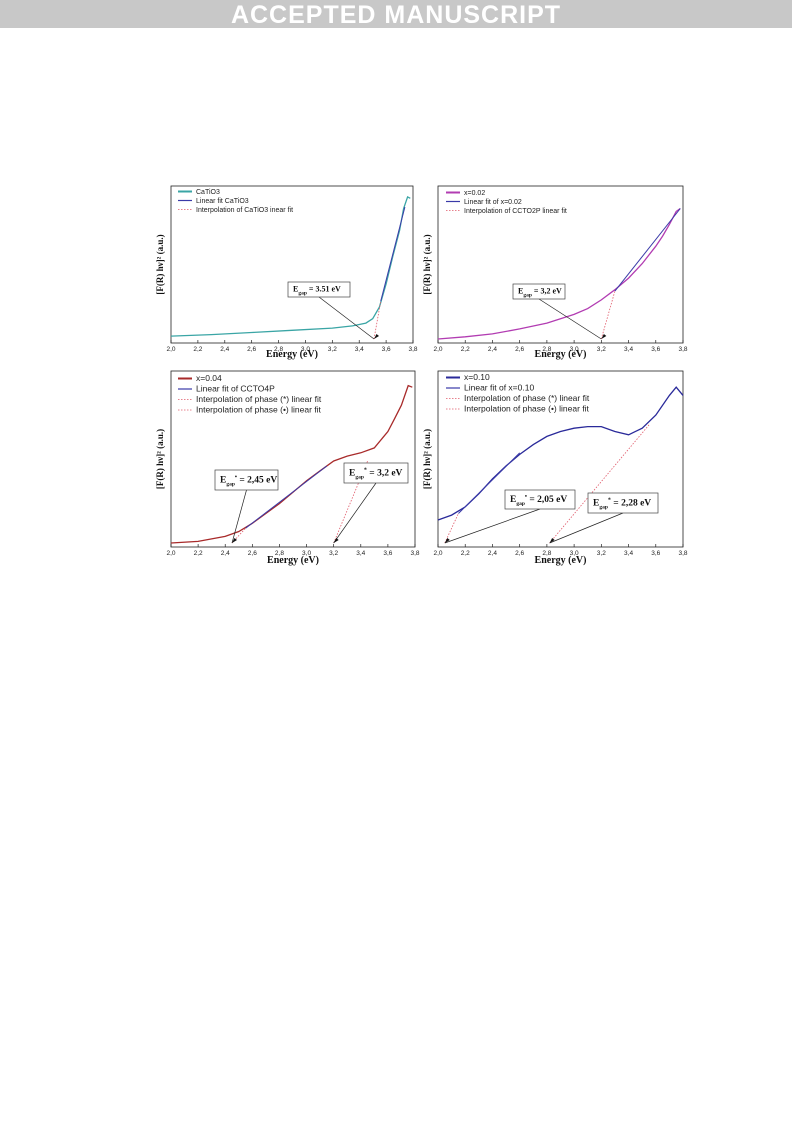 The width and height of the screenshot is (792, 1123). What do you see at coordinates (208, 192) in the screenshot?
I see `legend-entry: CaTiO3` at bounding box center [208, 192].